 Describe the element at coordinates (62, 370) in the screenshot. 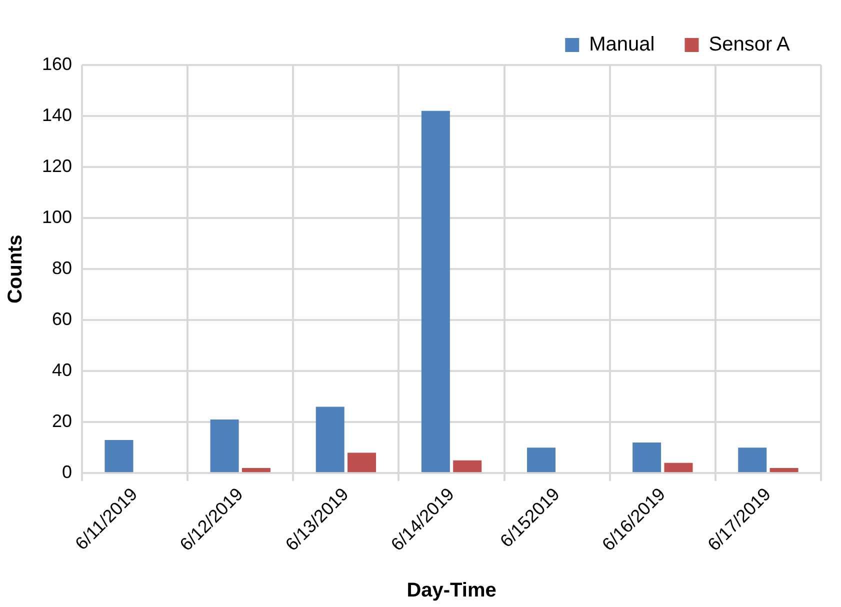

I see `y-tick-label: 40` at that location.